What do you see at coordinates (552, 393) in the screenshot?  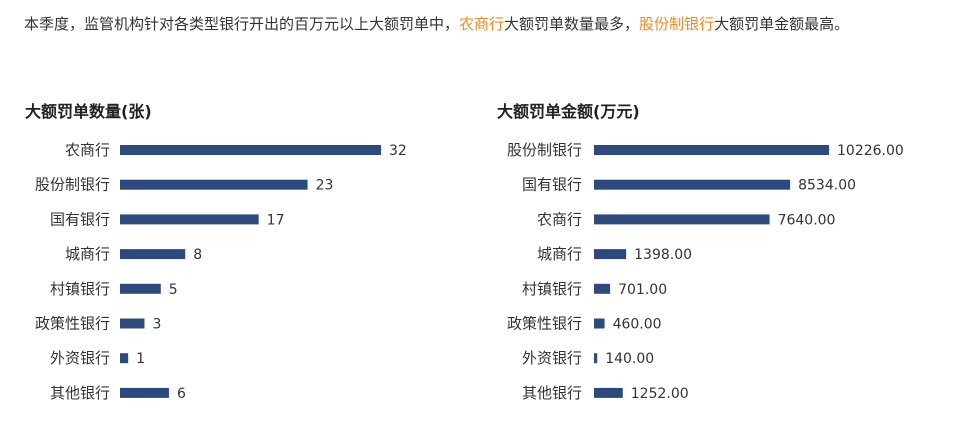 I see `amount-category-label: 其他银行` at bounding box center [552, 393].